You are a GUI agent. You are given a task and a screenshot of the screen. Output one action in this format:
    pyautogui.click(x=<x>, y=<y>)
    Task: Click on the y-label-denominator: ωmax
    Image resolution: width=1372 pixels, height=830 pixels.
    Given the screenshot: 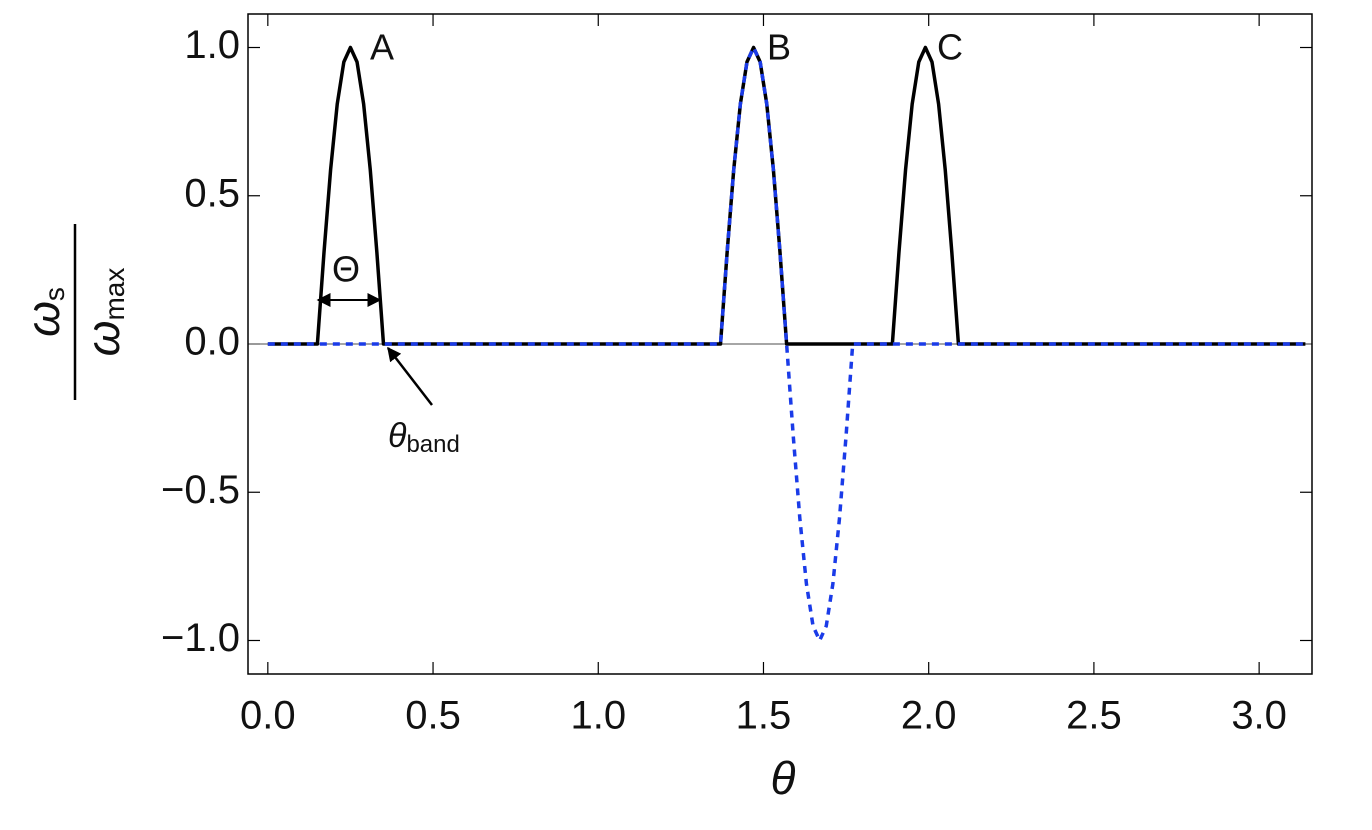 What is the action you would take?
    pyautogui.click(x=103, y=312)
    